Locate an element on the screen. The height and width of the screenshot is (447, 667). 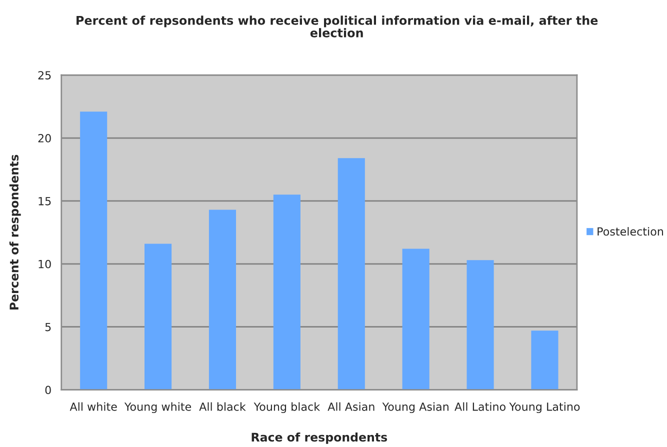
y-axis-title: Percent of respondents is located at coordinates (15, 232).